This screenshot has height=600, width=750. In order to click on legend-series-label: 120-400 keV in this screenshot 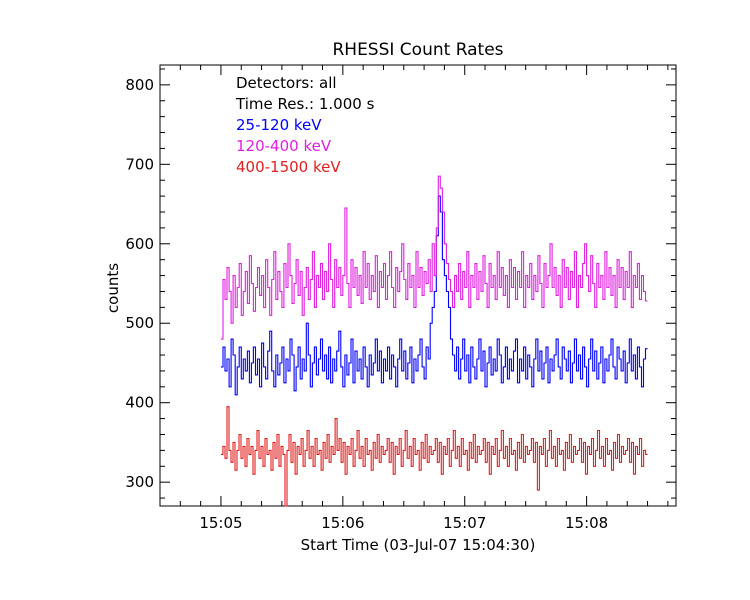, I will do `click(284, 146)`.